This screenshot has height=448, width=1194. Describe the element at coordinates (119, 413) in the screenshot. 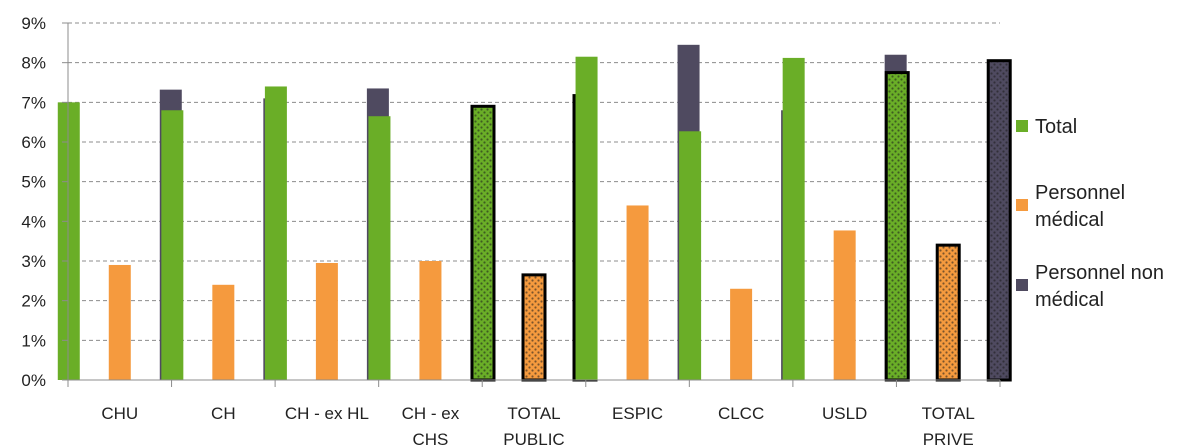

I see `x-tick-label: CHU` at that location.